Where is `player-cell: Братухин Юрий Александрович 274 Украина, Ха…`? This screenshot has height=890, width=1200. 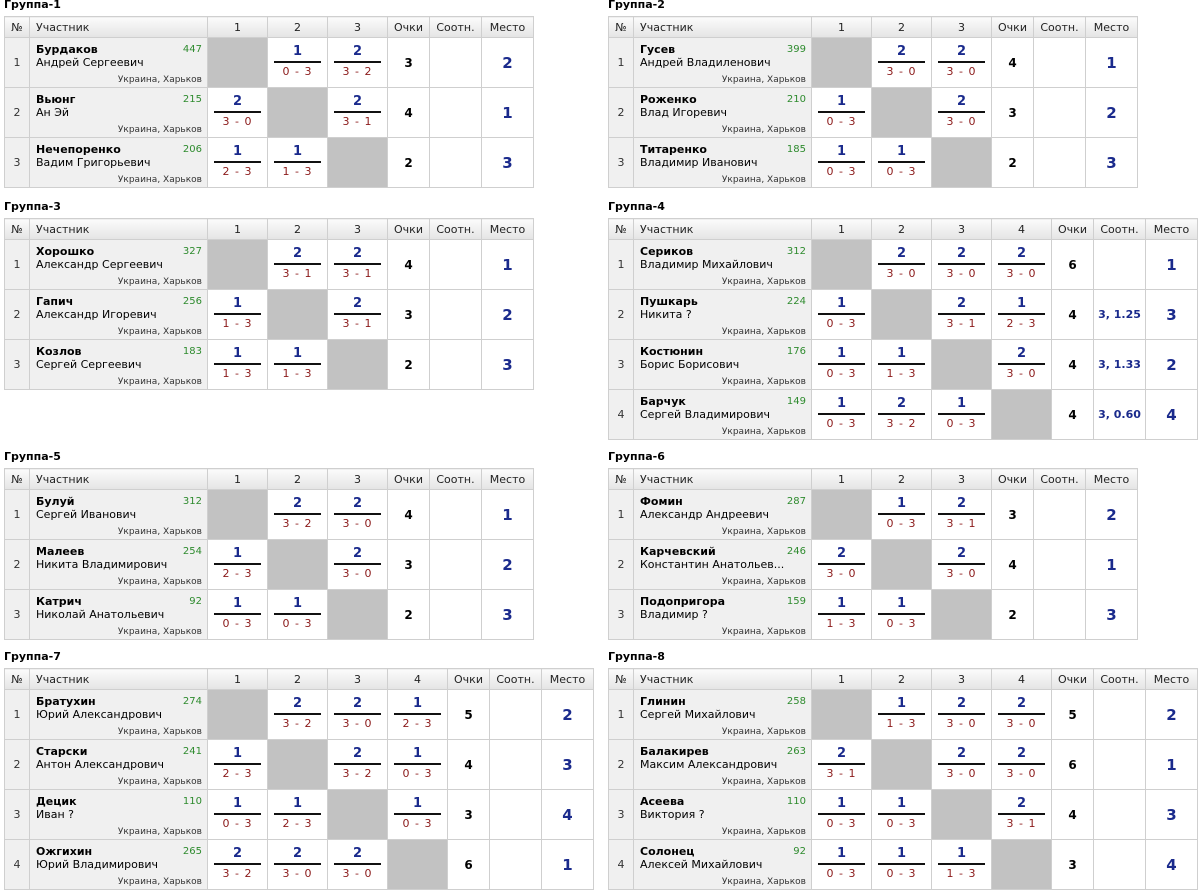
player-cell: Братухин Юрий Александрович 274 Украина, Ха… is located at coordinates (118, 714).